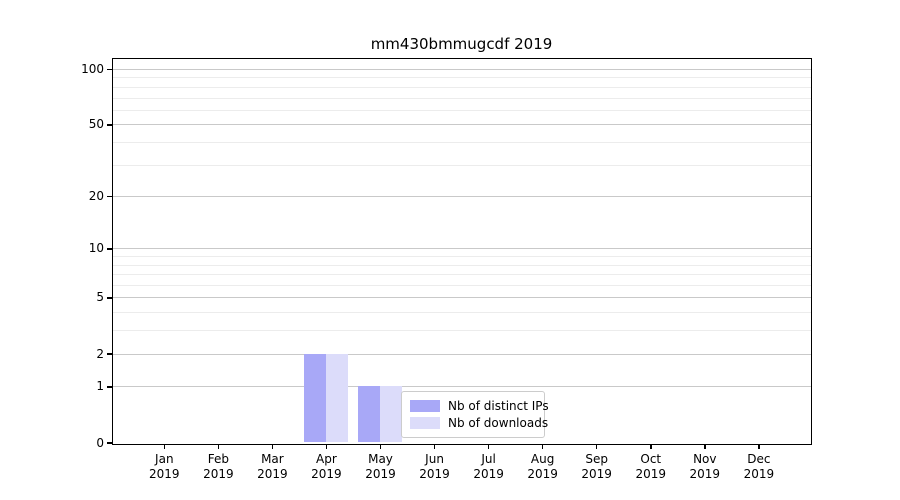 The width and height of the screenshot is (900, 500). What do you see at coordinates (100, 386) in the screenshot?
I see `y-tick-label: 1` at bounding box center [100, 386].